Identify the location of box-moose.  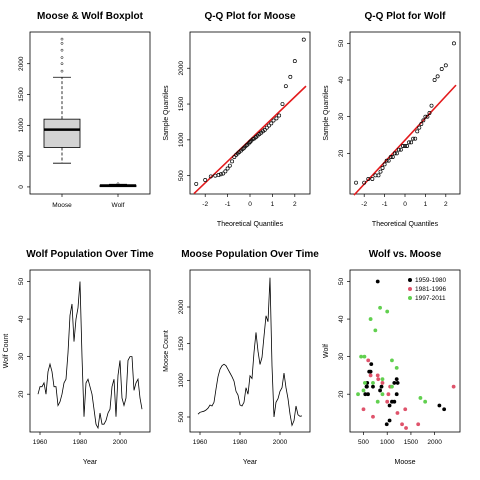
(62, 100).